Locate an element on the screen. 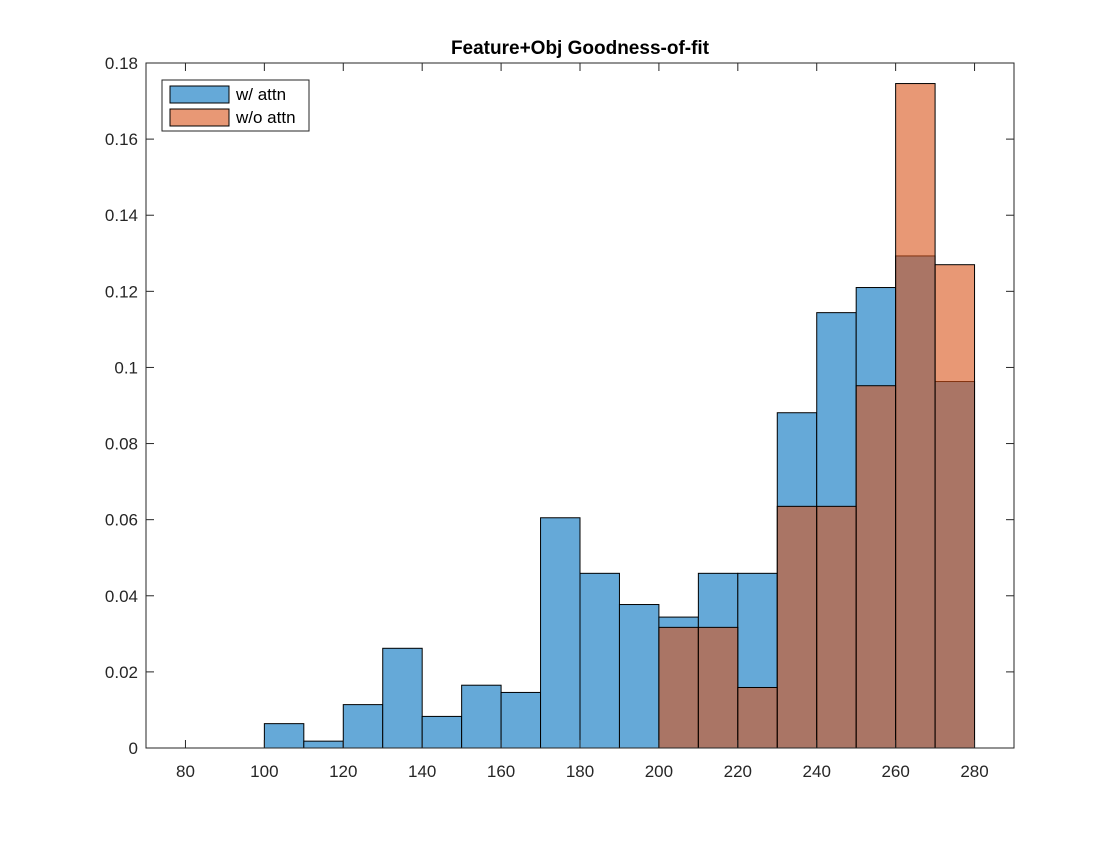 Image resolution: width=1120 pixels, height=845 pixels. legend-label: w/ attn is located at coordinates (260, 94).